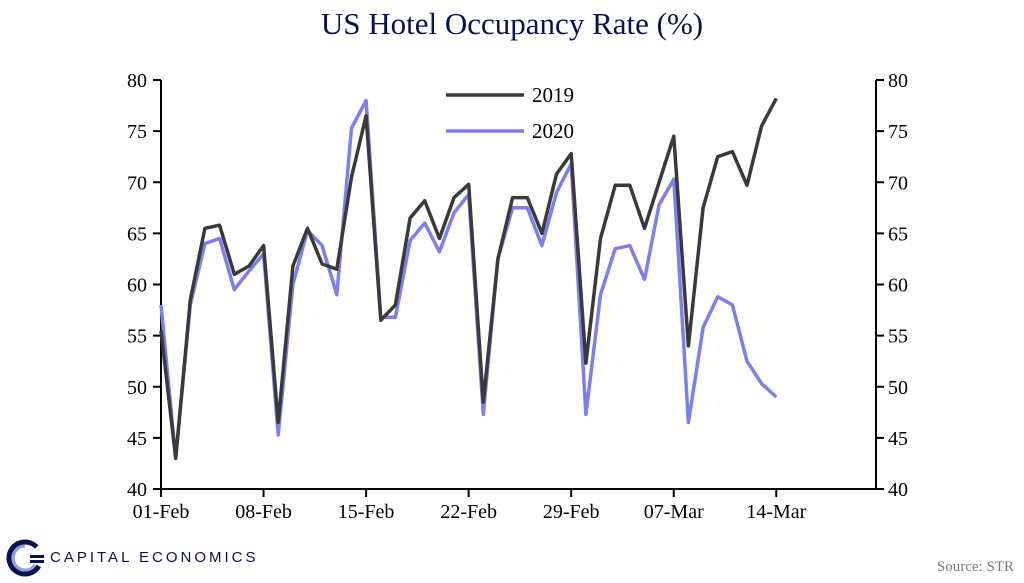 This screenshot has height=583, width=1024. Describe the element at coordinates (137, 439) in the screenshot. I see `y-tick-label-left: 45` at that location.